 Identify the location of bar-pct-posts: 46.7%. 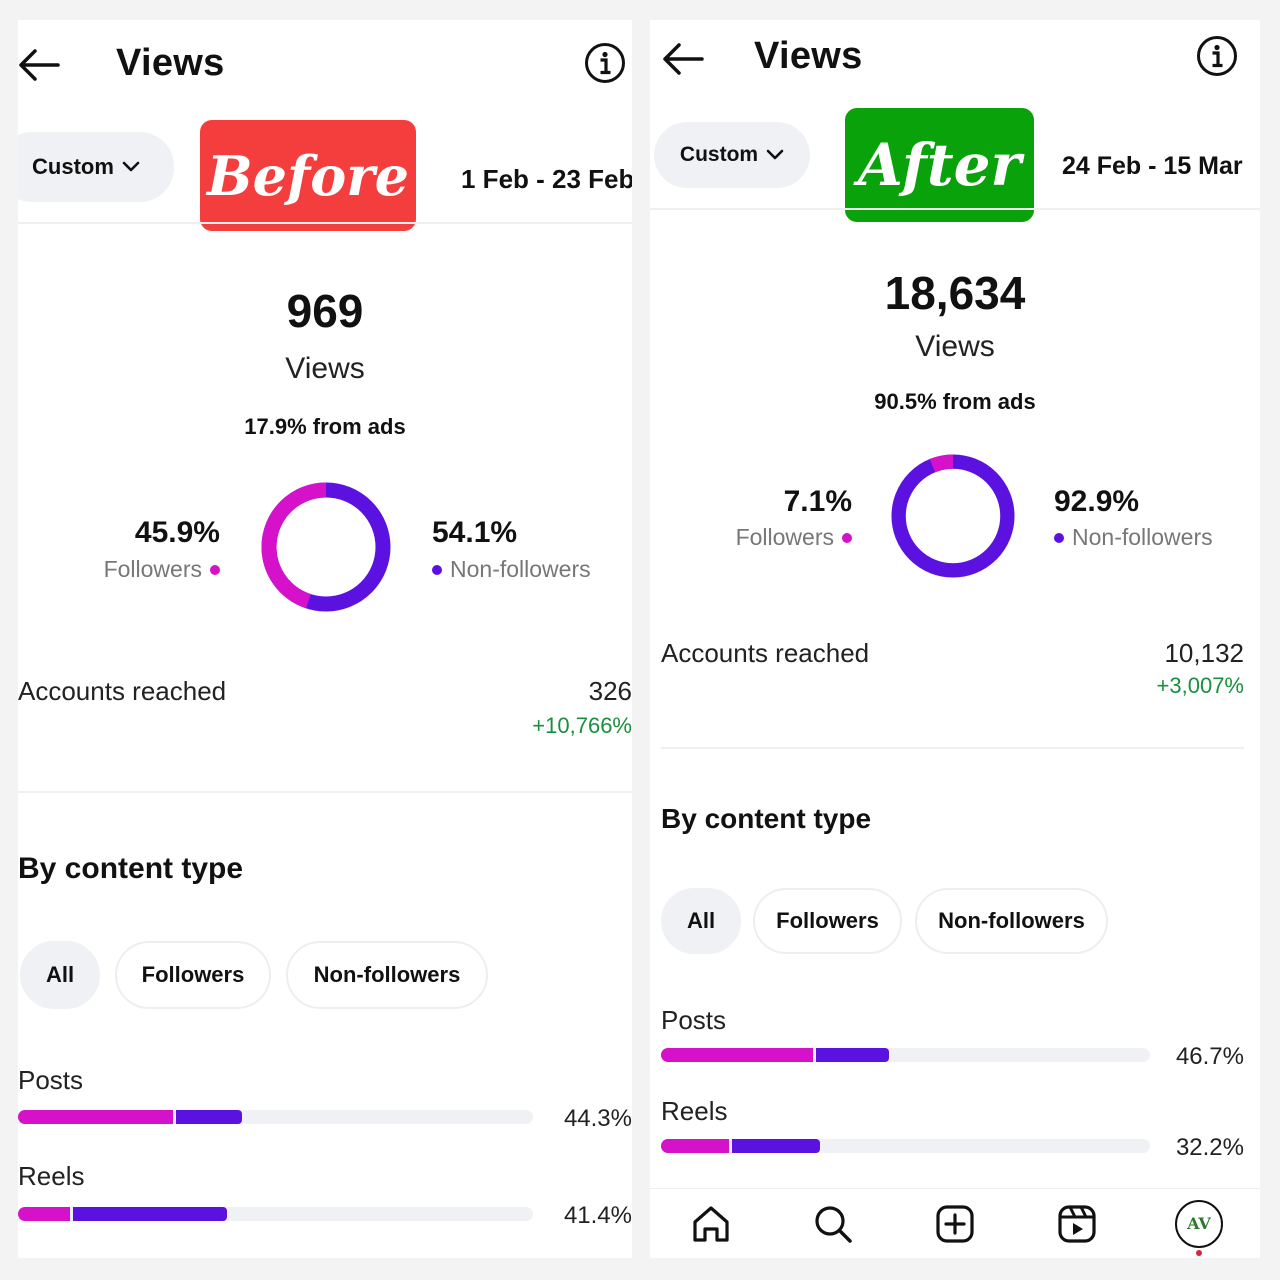
(1209, 1056).